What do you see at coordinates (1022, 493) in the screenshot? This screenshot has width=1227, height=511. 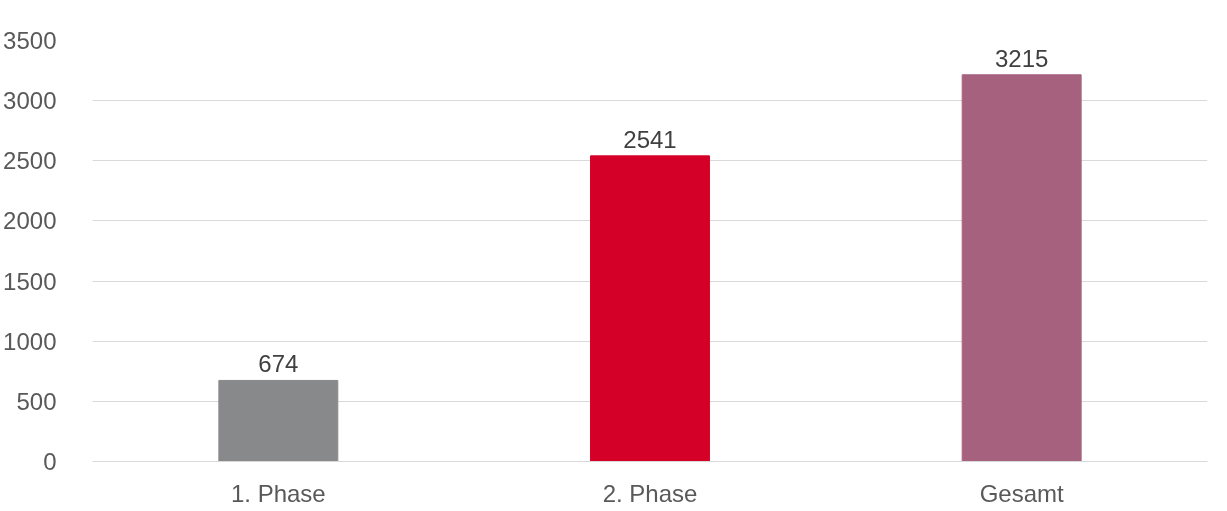 I see `x-tick-label: Gesamt` at bounding box center [1022, 493].